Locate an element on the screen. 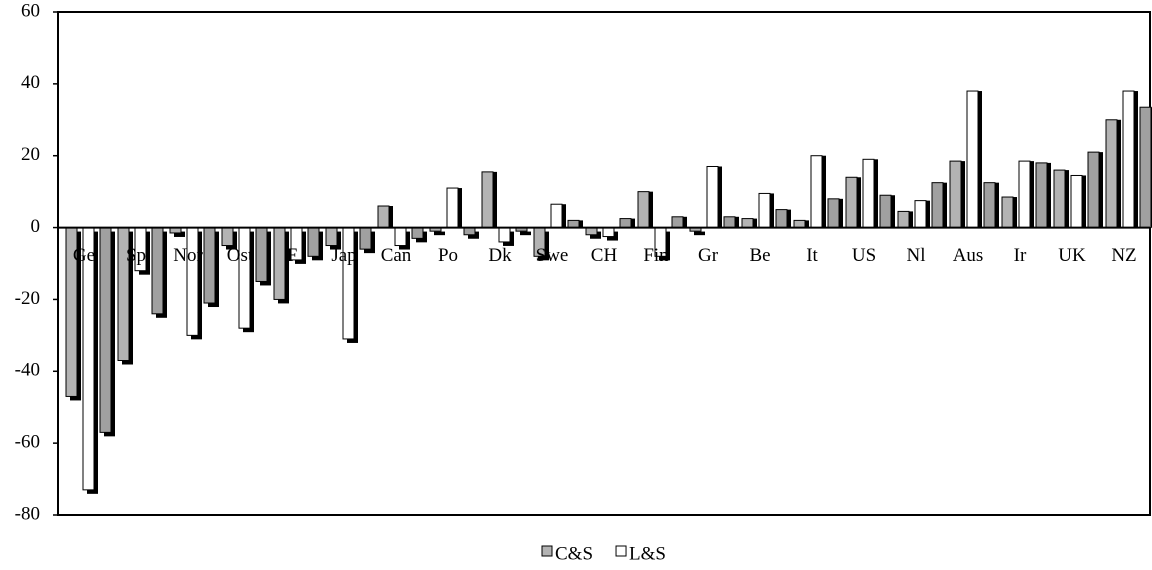 The image size is (1152, 570). x-tick-label: Gr is located at coordinates (708, 255).